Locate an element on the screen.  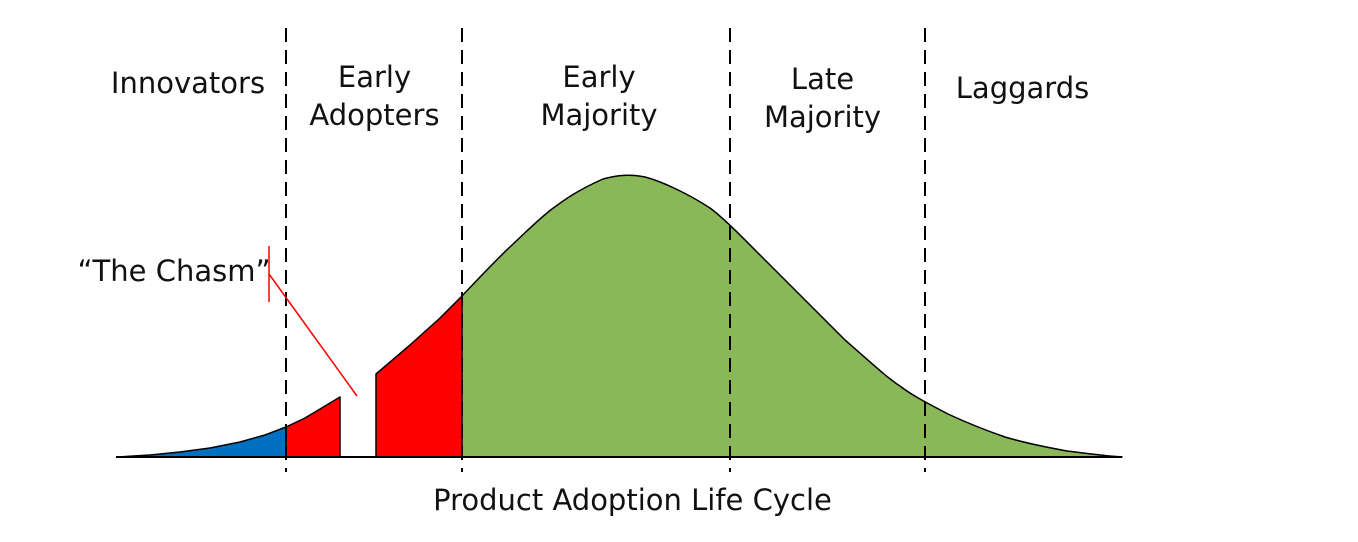
early-adopters-area-left is located at coordinates (313, 427).